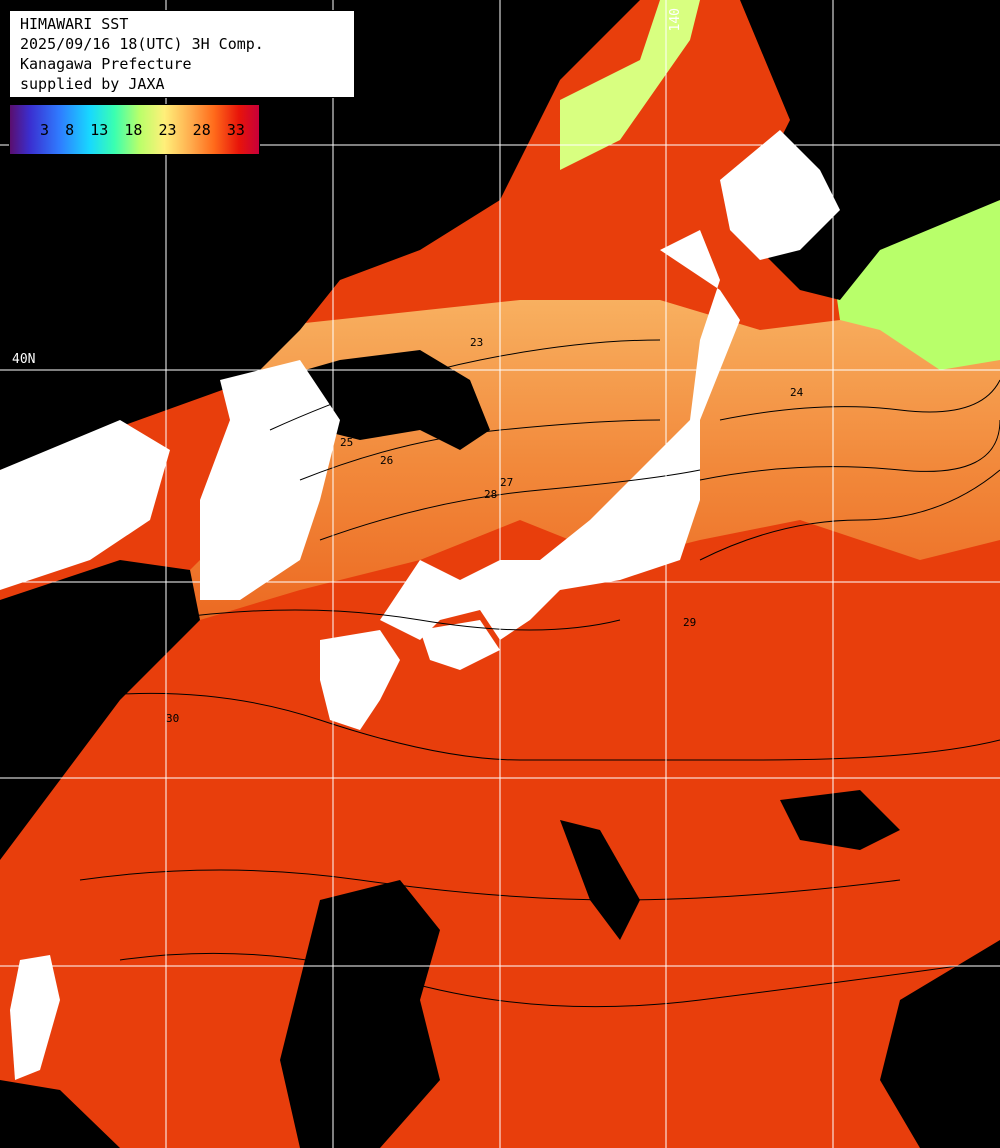 The width and height of the screenshot is (1000, 1148). What do you see at coordinates (35, 1017) in the screenshot?
I see `land-taiwan` at bounding box center [35, 1017].